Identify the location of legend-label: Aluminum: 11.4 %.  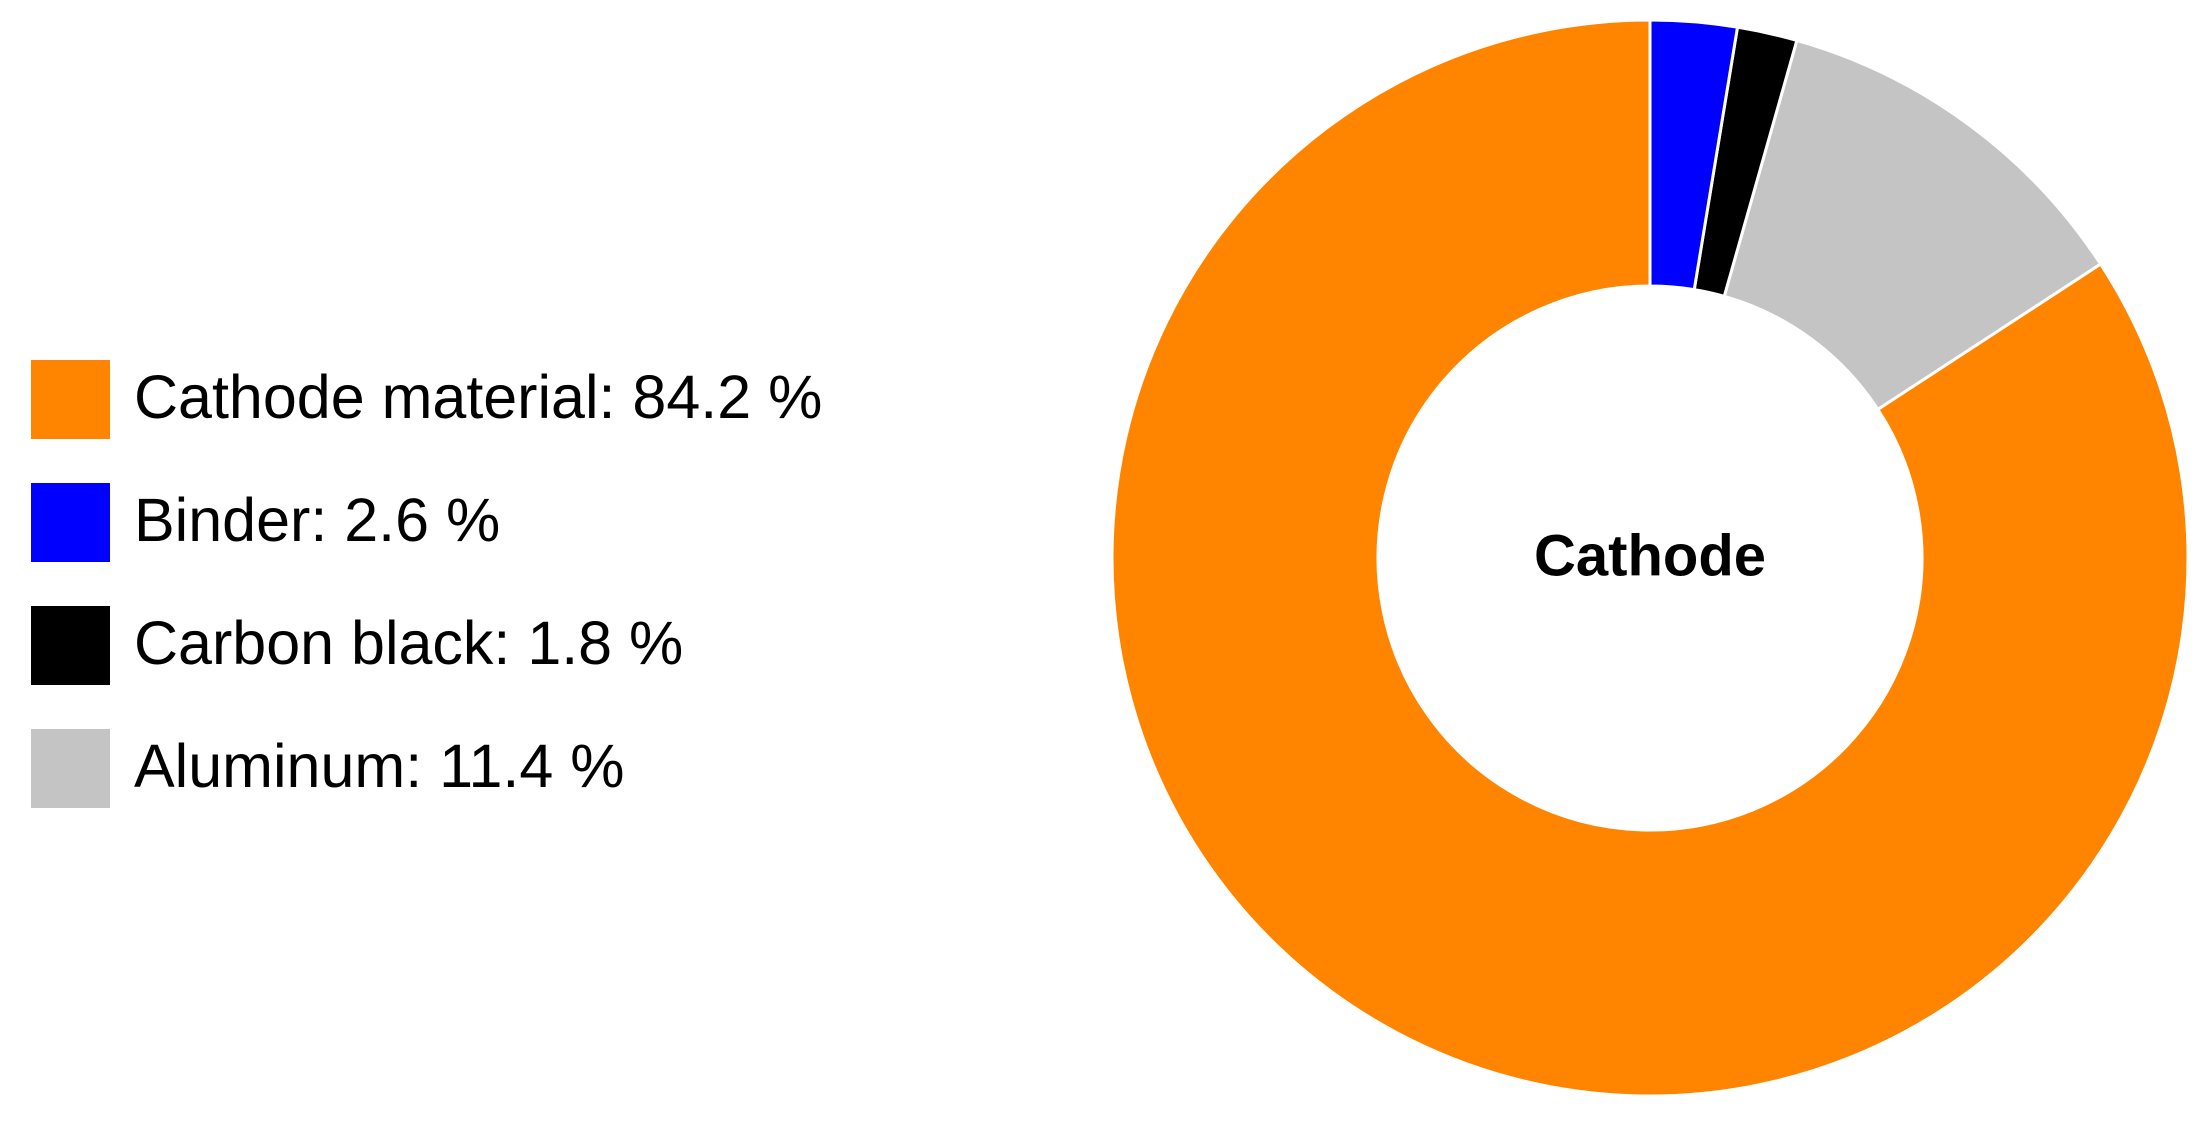
(379, 766).